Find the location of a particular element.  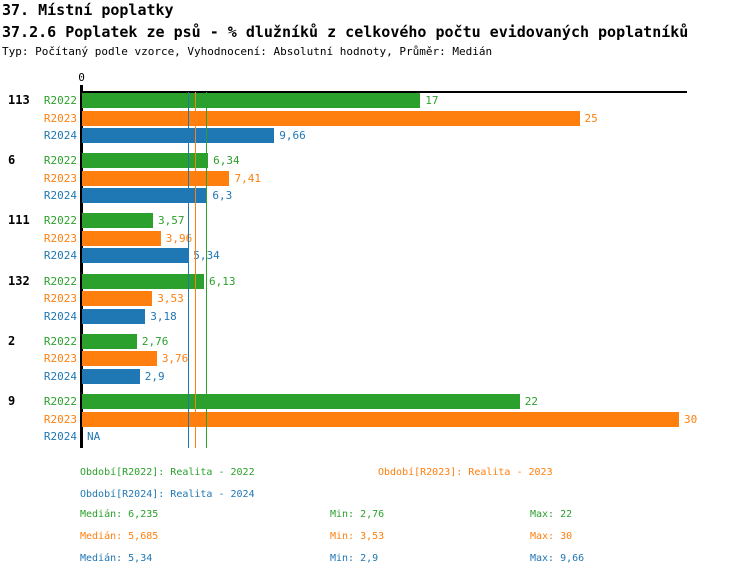

stat-median-r2024: Medián: 5,34 is located at coordinates (116, 558).